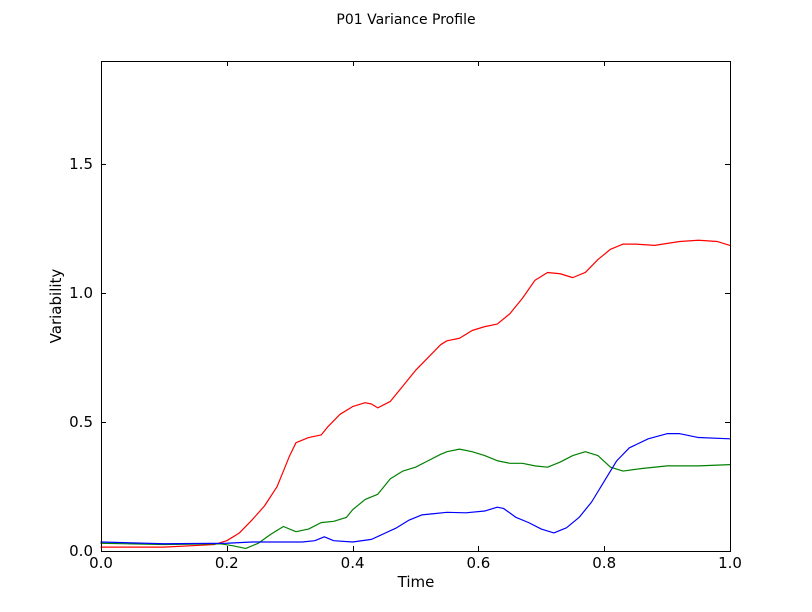 The height and width of the screenshot is (612, 812). I want to click on x-tick-label: 0.0, so click(101, 563).